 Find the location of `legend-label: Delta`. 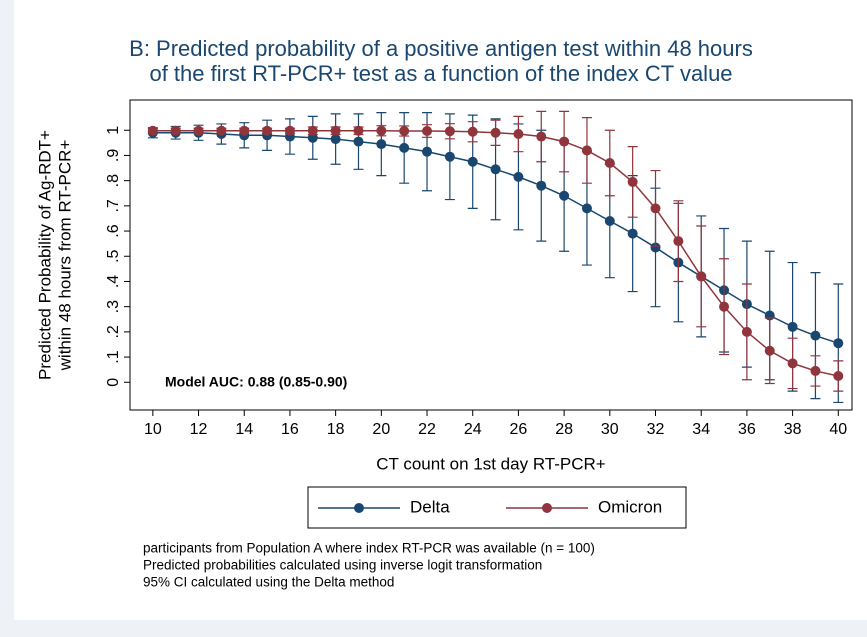

legend-label: Delta is located at coordinates (430, 506).